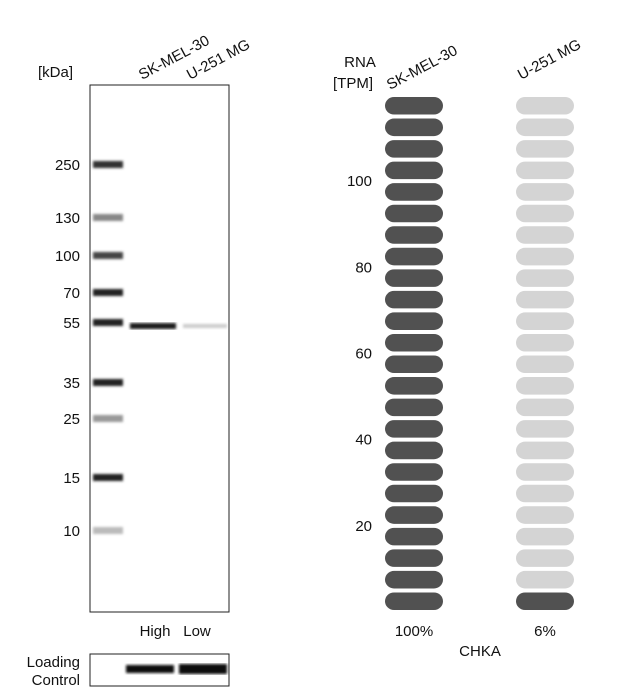 Image resolution: width=640 pixels, height=696 pixels. What do you see at coordinates (55, 72) in the screenshot?
I see `kda-label: [kDa]` at bounding box center [55, 72].